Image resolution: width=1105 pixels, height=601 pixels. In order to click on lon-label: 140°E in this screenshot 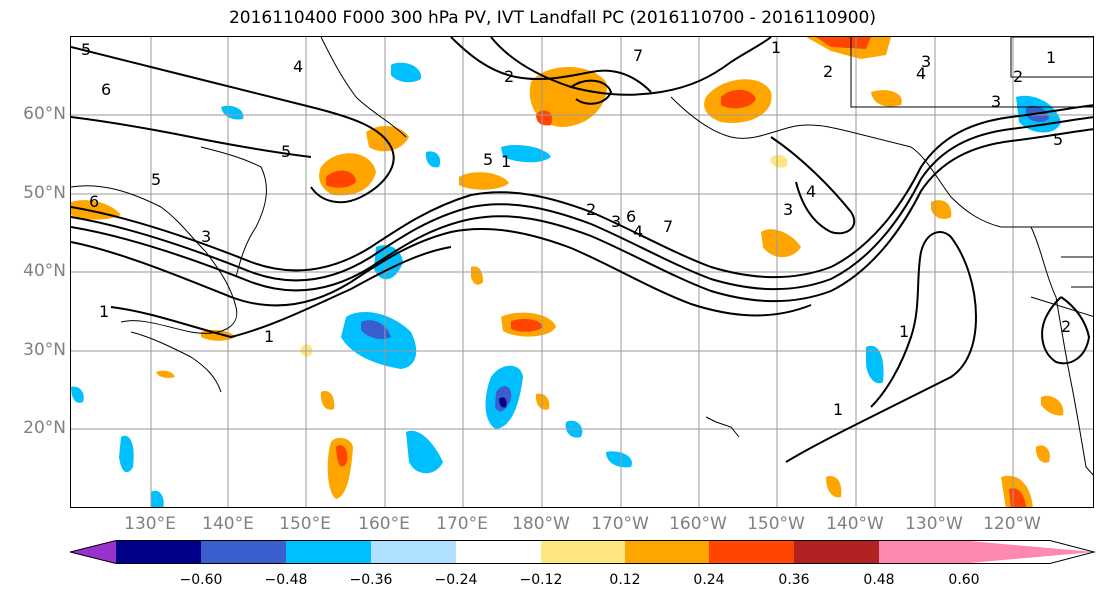, I will do `click(228, 524)`.